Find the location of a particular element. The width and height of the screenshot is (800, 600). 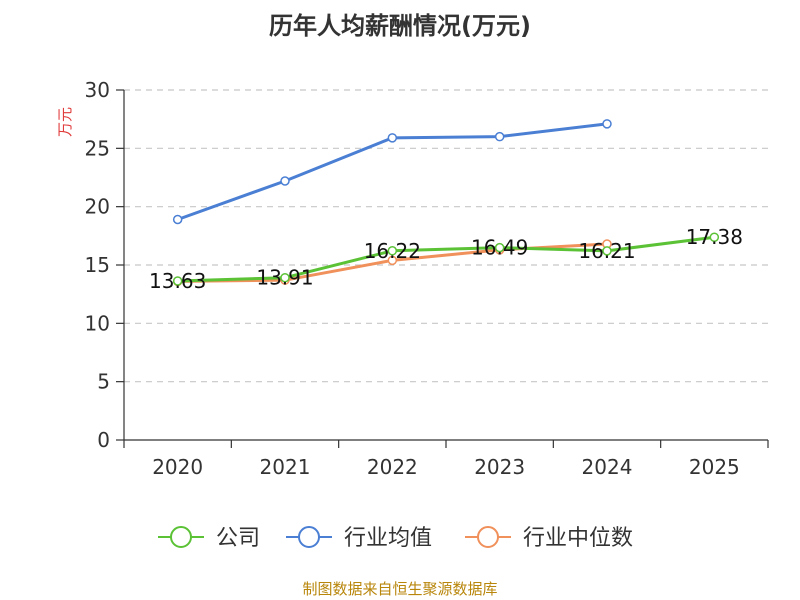

y-tick-label: 20 is located at coordinates (97, 207).